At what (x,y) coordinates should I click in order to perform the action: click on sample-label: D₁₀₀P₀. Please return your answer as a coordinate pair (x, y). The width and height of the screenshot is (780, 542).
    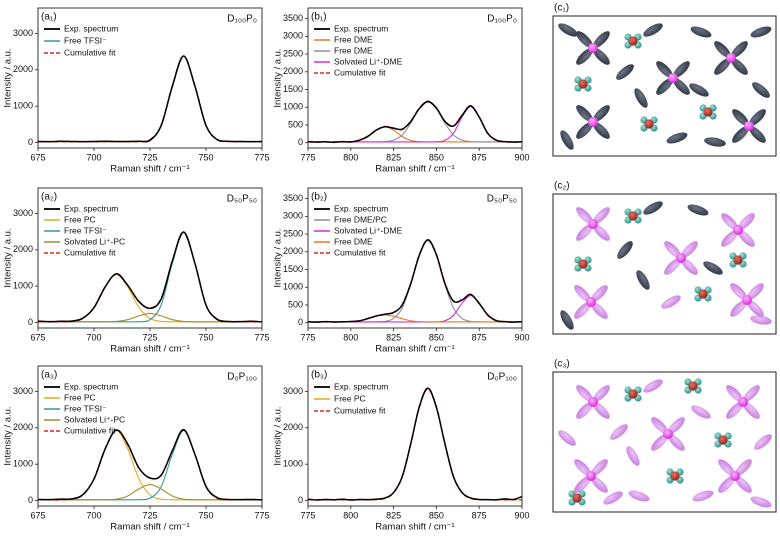
    Looking at the image, I should click on (502, 19).